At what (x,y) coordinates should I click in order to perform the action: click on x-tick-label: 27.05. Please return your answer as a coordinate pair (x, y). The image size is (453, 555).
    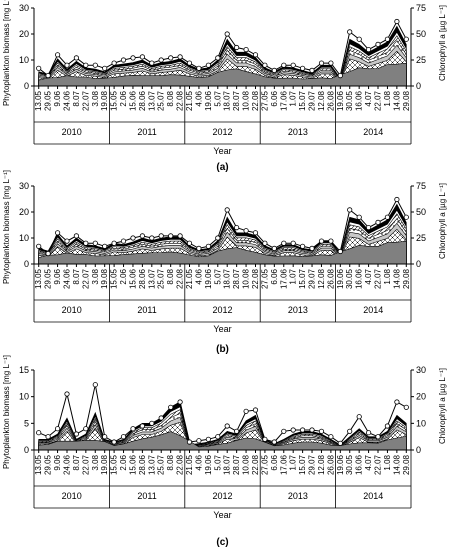
    Looking at the image, I should click on (264, 278).